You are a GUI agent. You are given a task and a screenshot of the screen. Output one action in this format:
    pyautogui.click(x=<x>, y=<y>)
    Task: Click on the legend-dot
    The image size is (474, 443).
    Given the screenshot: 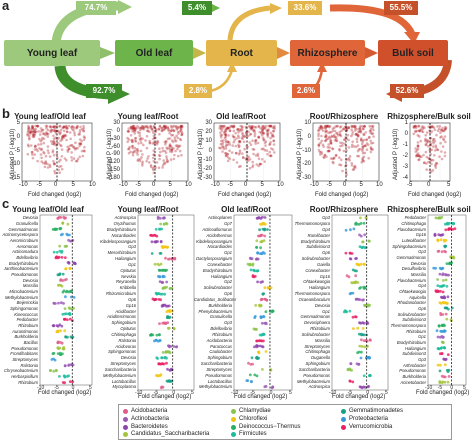 What is the action you would take?
    pyautogui.click(x=125, y=427)
    